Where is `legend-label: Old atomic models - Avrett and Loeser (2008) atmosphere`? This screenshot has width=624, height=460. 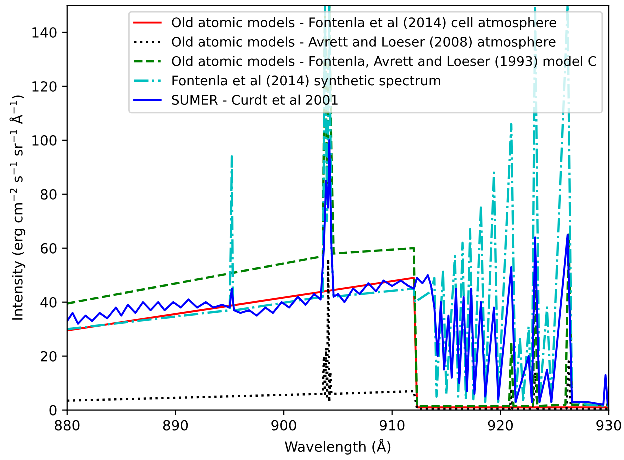
legend-label: Old atomic models - Avrett and Loeser (2008) atmosphere is located at coordinates (364, 43).